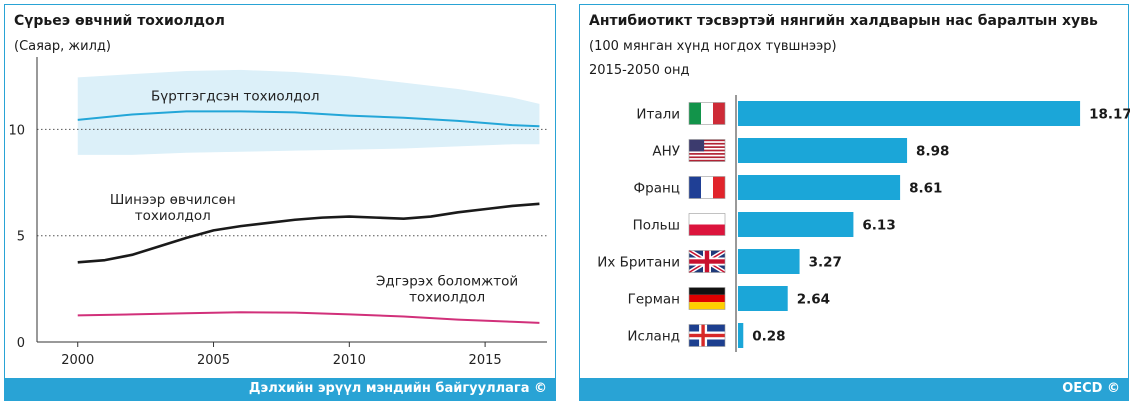  What do you see at coordinates (653, 337) in the screenshot?
I see `country-label: Исланд` at bounding box center [653, 337].